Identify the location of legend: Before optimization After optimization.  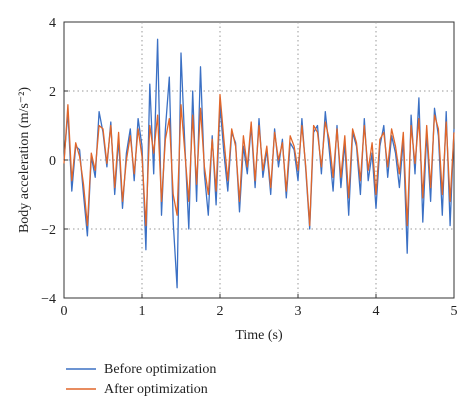
(141, 379).